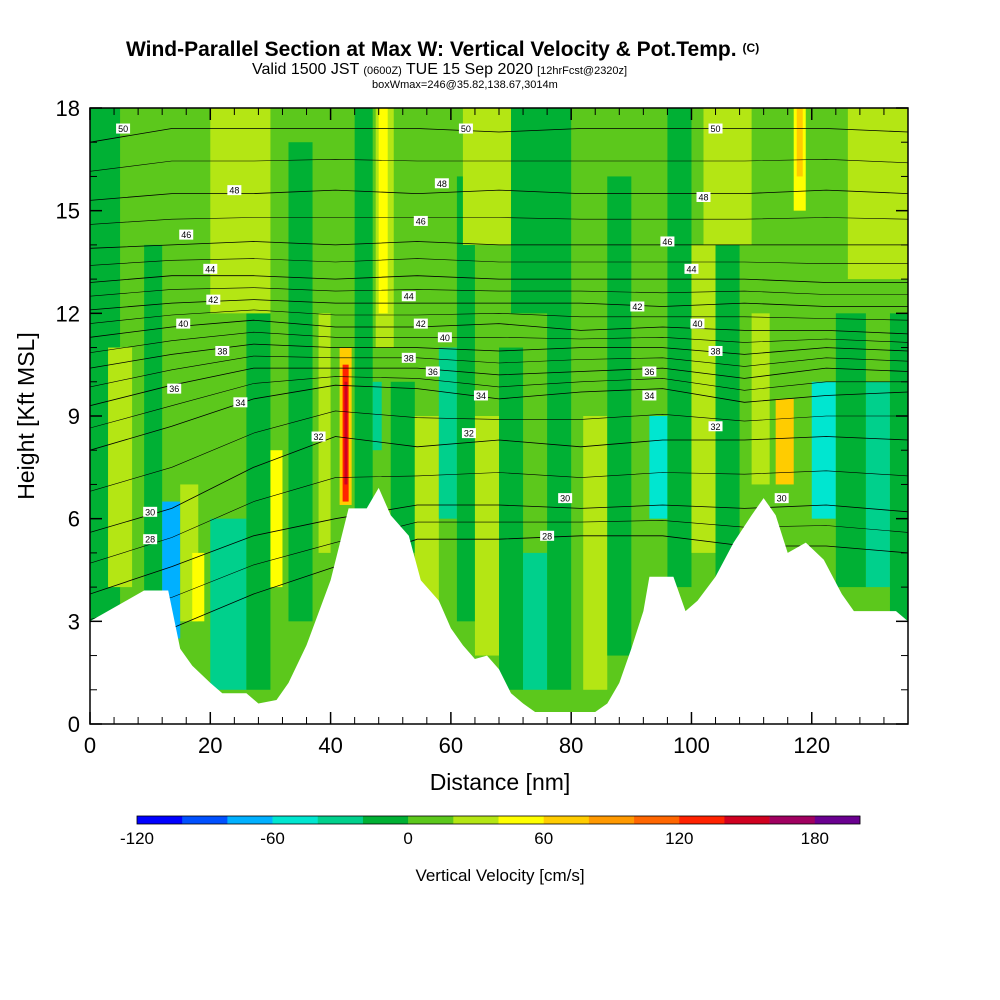 This screenshot has width=1000, height=1000. Describe the element at coordinates (210, 269) in the screenshot. I see `contour-label-text: 44` at that location.